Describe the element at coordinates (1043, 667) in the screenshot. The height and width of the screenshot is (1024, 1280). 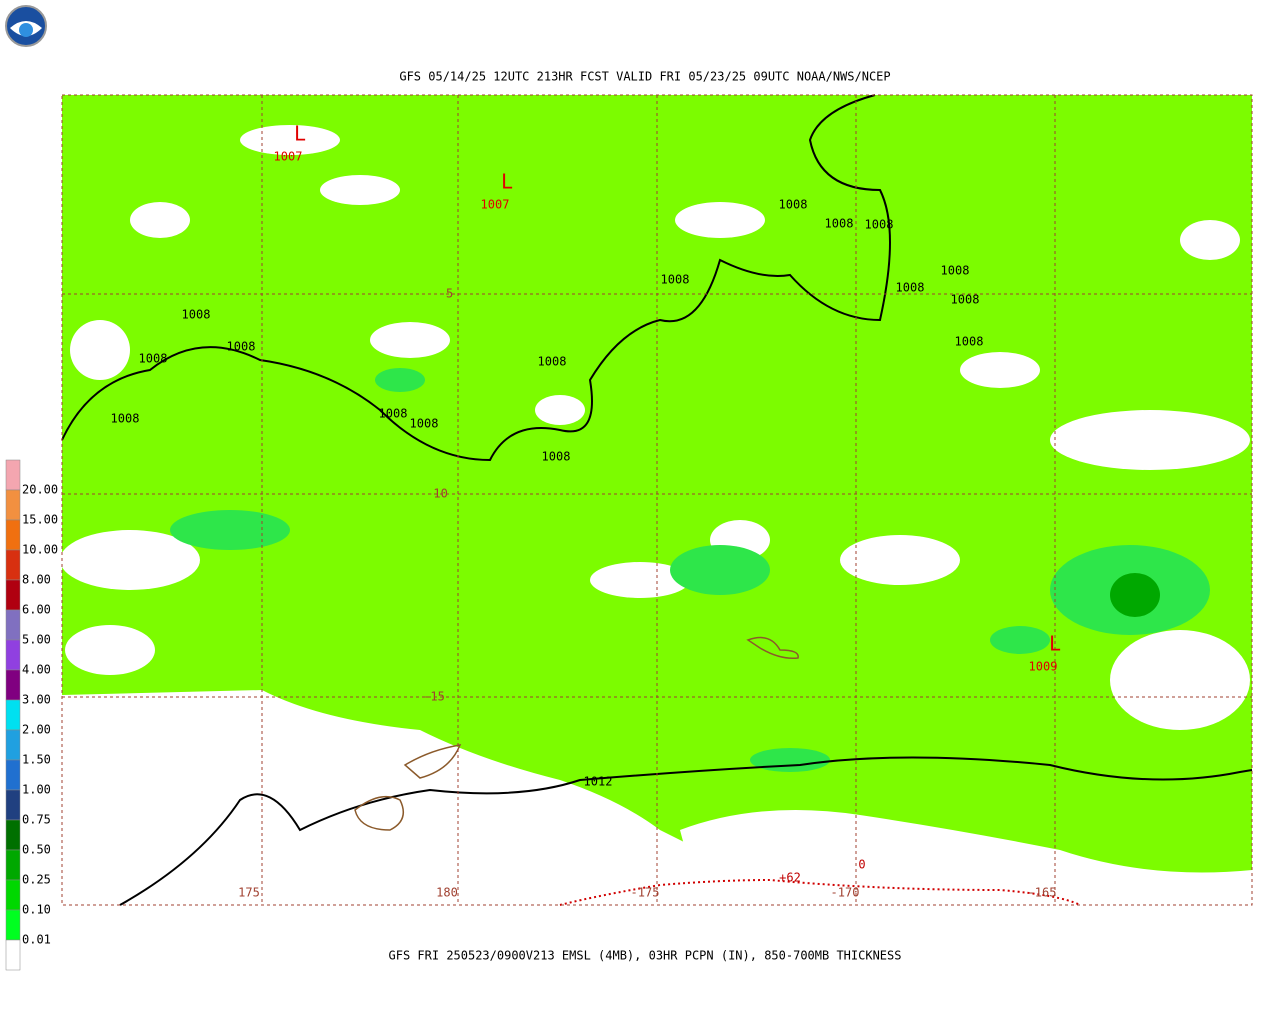
I see `low-pressure: 1009` at that location.